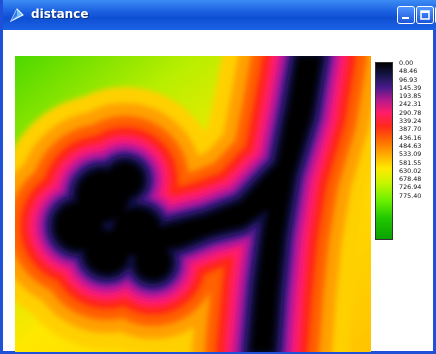 This screenshot has height=354, width=436. I want to click on colorbar-label: 193.85, so click(410, 96).